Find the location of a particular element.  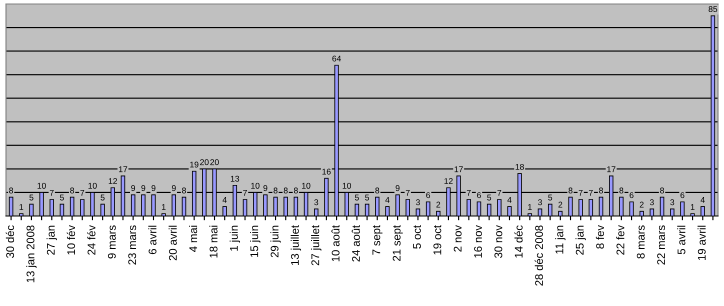

x-tick-label: 27 juillet is located at coordinates (316, 245).